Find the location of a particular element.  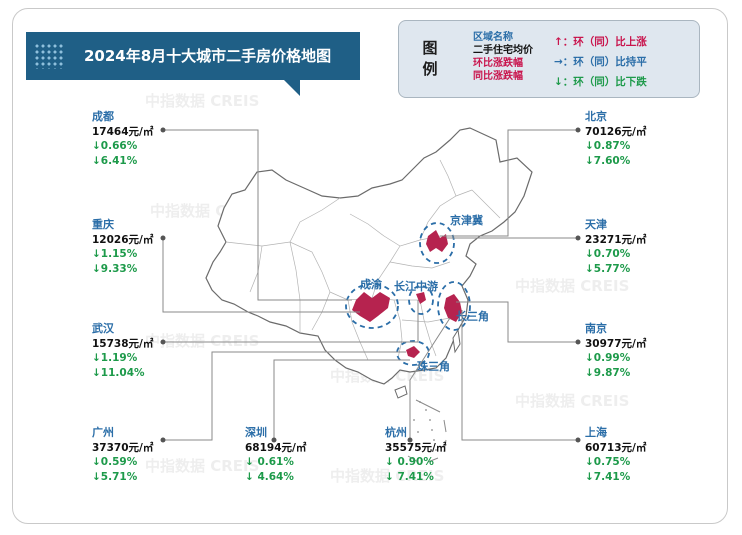

city-clusters is located at coordinates (407, 294).